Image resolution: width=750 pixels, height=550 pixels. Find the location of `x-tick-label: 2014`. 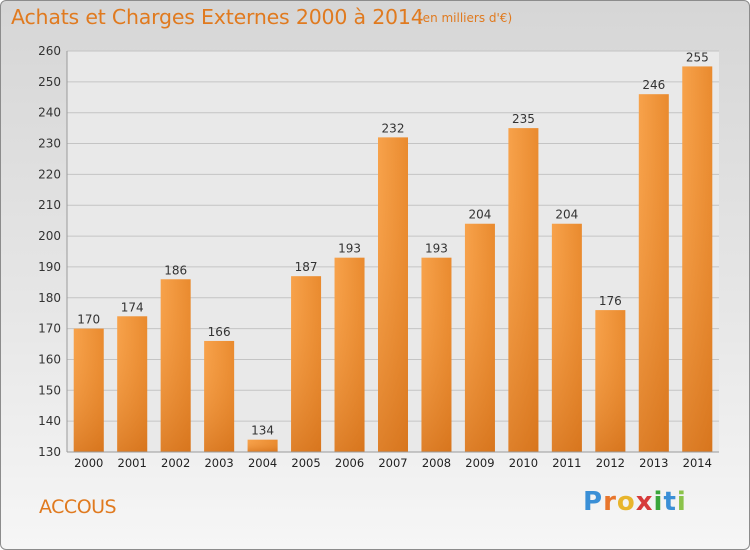

x-tick-label: 2014 is located at coordinates (697, 463).